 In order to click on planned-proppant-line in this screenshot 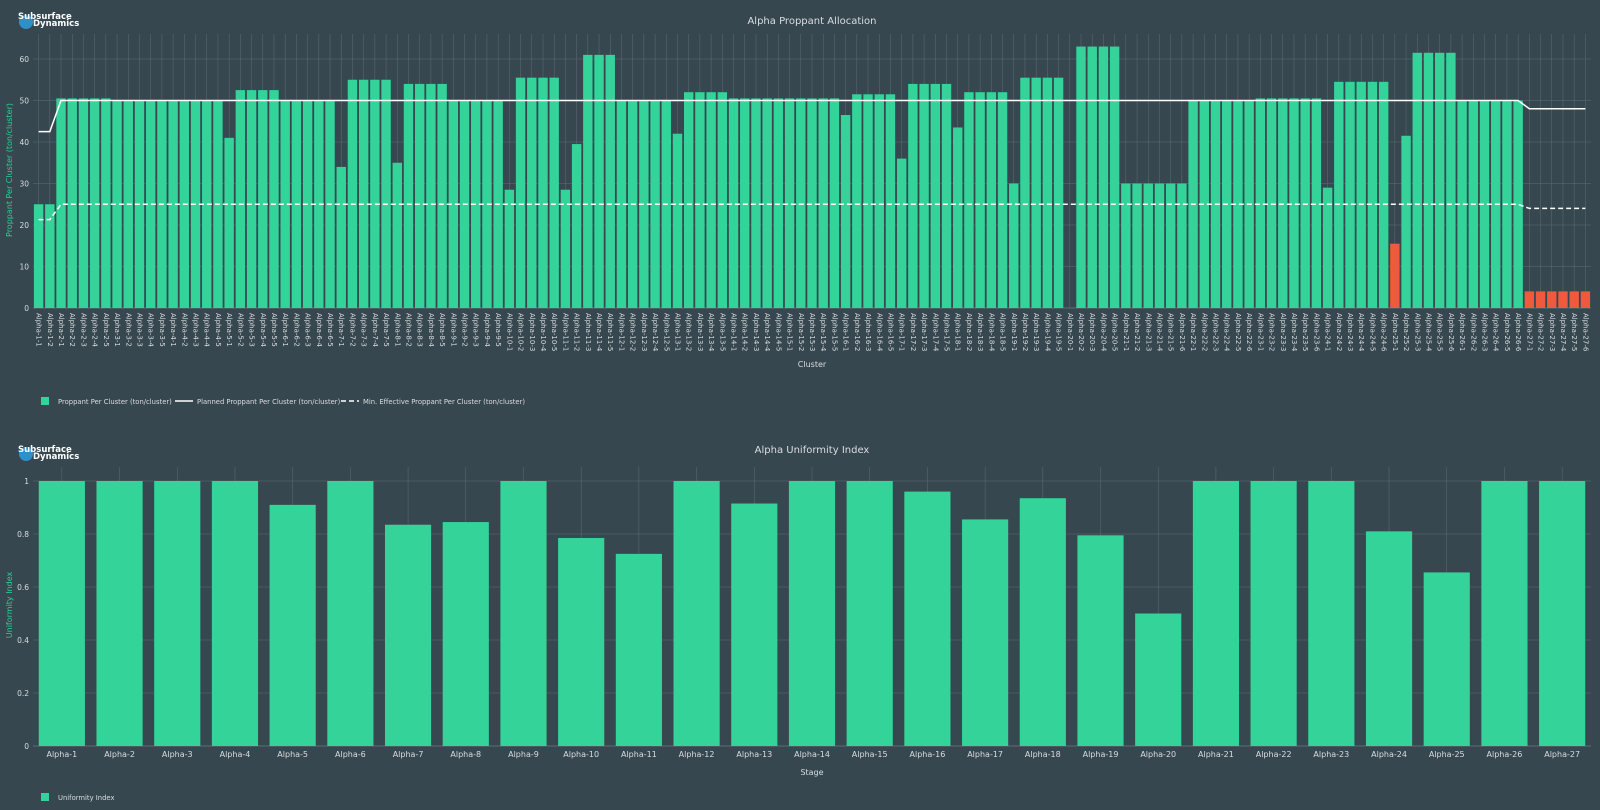, I will do `click(812, 116)`.